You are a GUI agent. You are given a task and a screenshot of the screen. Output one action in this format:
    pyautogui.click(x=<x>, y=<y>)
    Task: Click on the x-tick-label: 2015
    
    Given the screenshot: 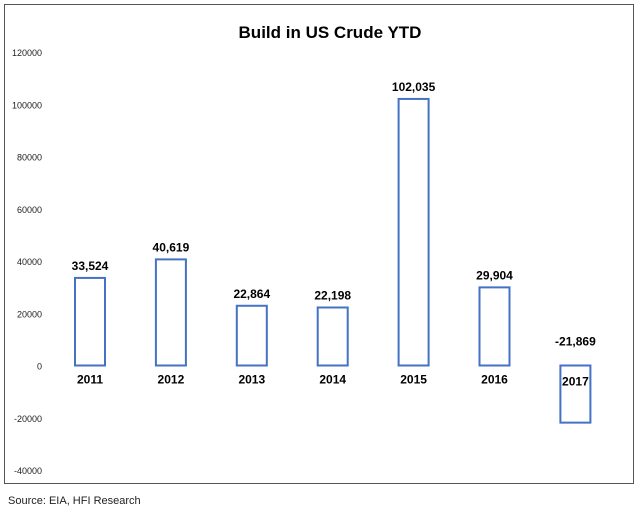 What is the action you would take?
    pyautogui.click(x=413, y=380)
    